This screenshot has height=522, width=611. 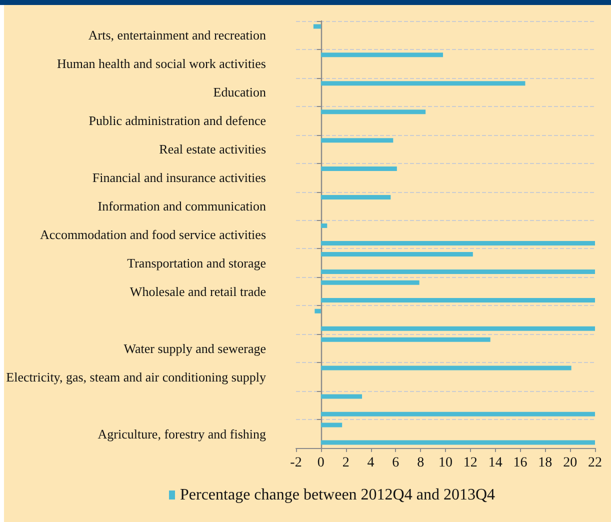 What do you see at coordinates (320, 463) in the screenshot?
I see `x-tick-label: 0` at bounding box center [320, 463].